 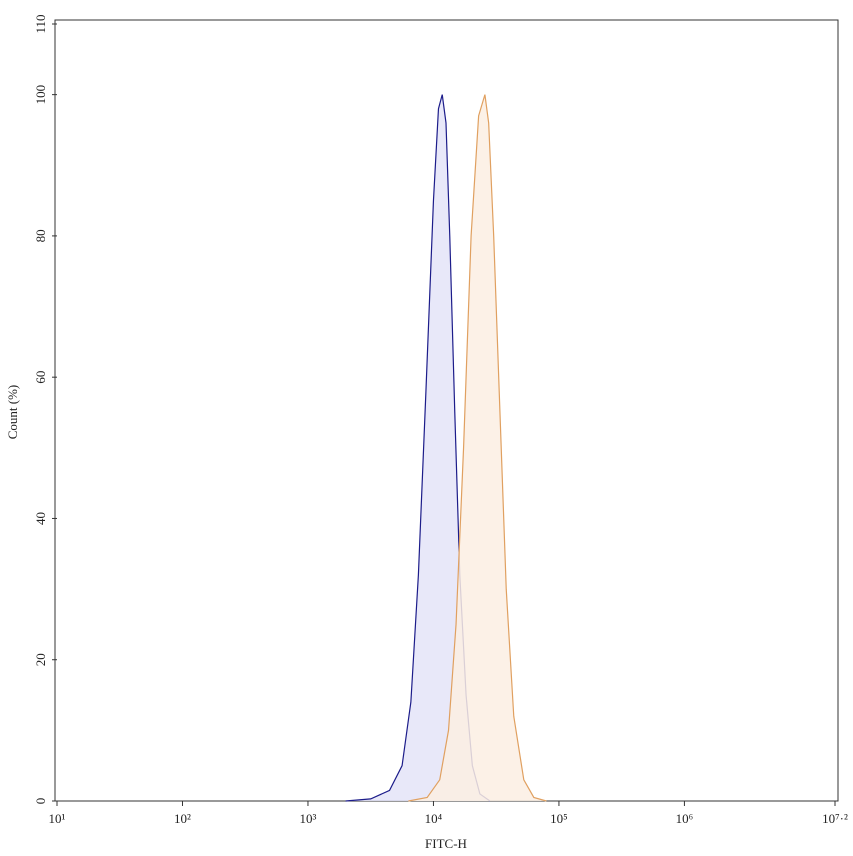 I want to click on x-tick-label: 10¹, so click(x=57, y=818).